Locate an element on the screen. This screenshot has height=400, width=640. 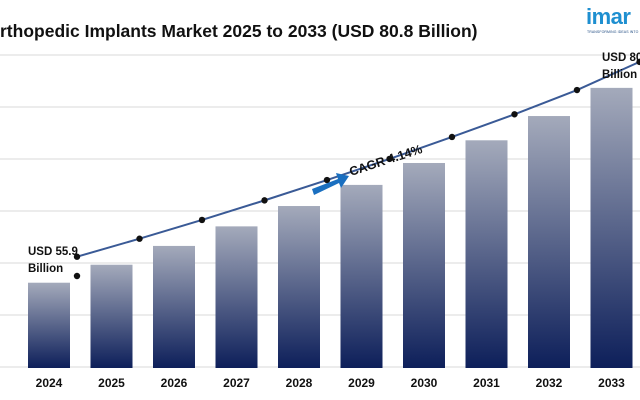
start-value-label-line2: Billion is located at coordinates (45, 269).